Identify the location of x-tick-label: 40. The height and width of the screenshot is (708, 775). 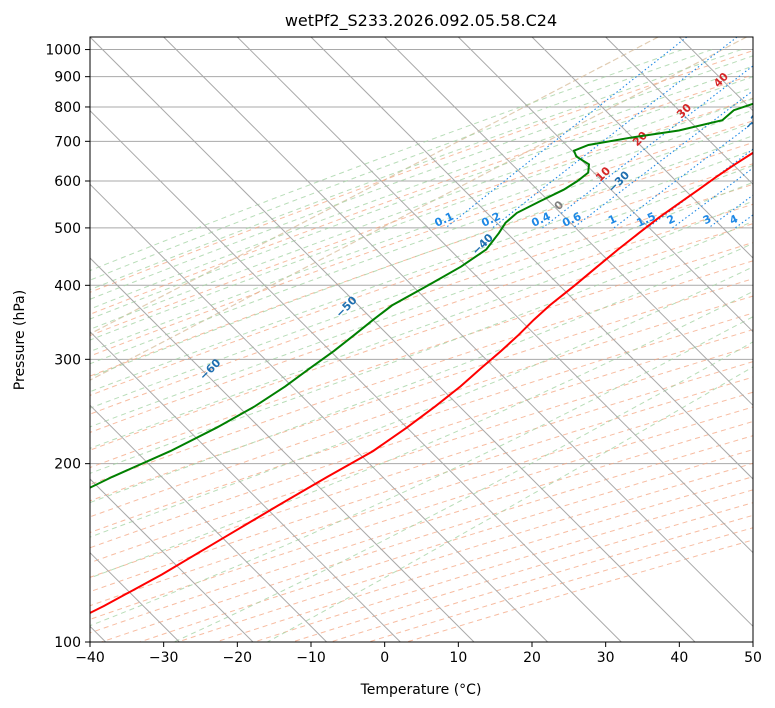
(679, 658).